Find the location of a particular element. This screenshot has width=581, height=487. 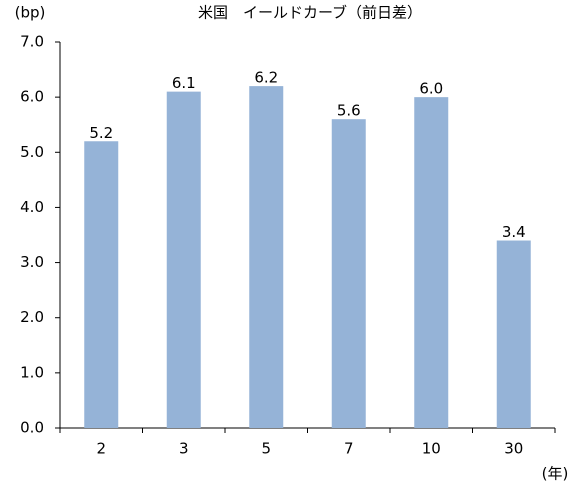

data-label: 6.2 is located at coordinates (266, 78).